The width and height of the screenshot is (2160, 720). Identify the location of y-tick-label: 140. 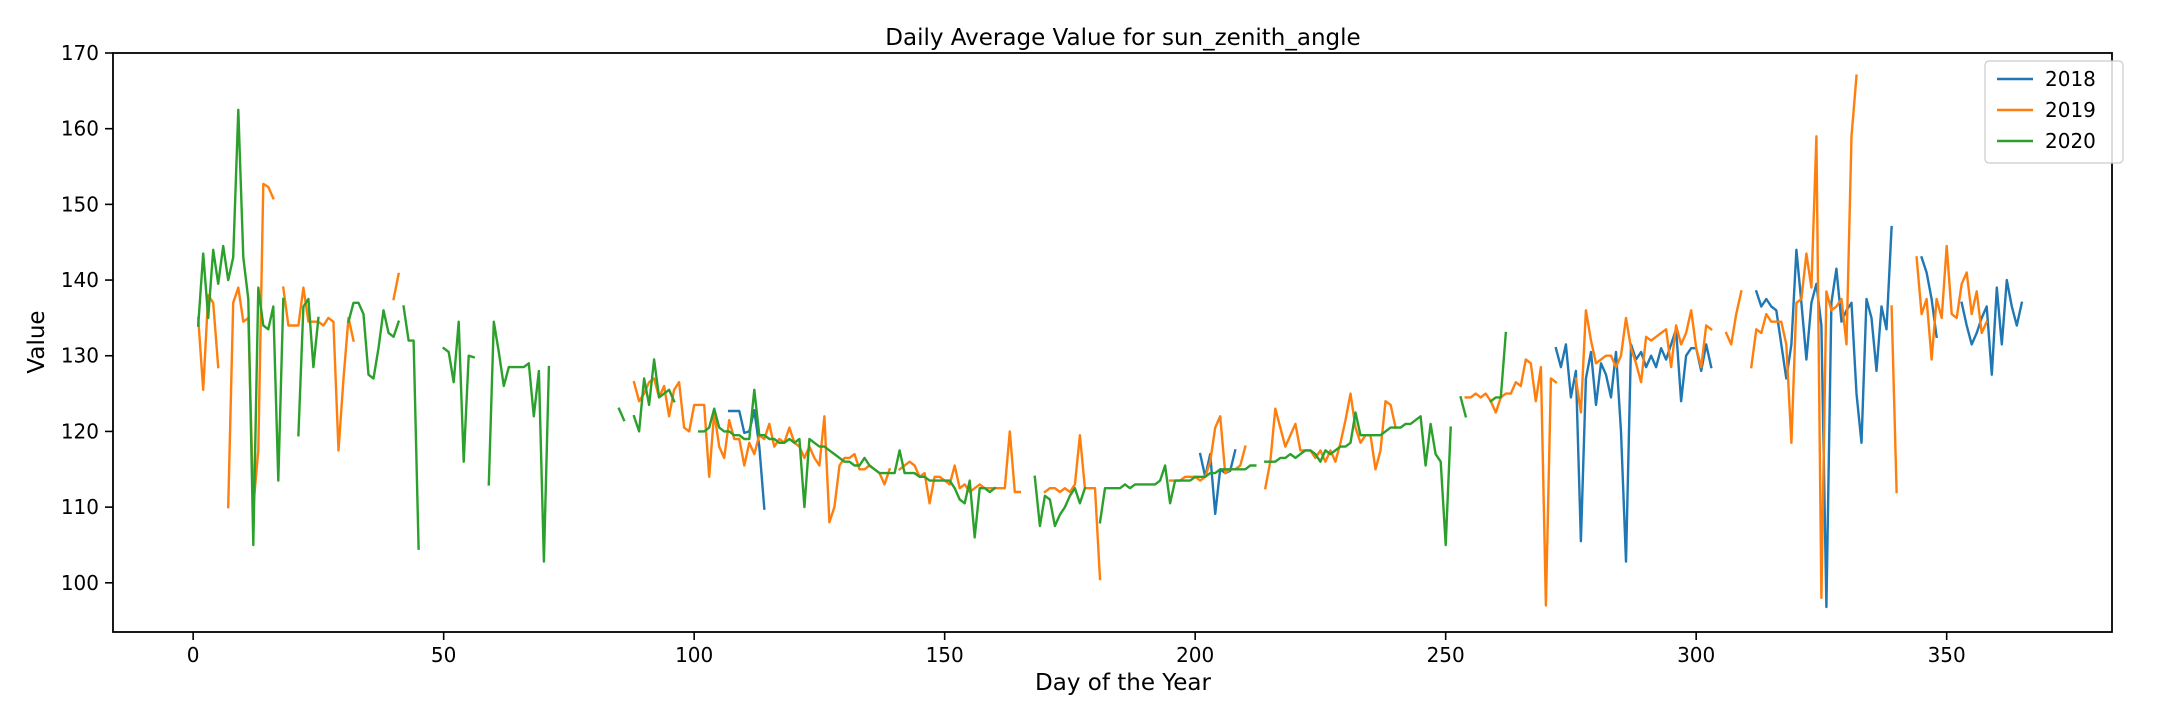
(80, 280).